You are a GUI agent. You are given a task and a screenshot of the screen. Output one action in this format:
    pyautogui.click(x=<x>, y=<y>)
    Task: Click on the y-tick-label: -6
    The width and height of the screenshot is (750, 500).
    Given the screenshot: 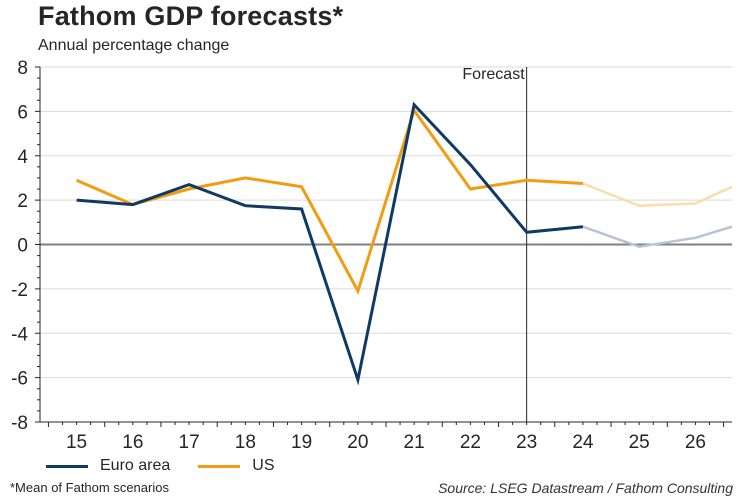 What is the action you would take?
    pyautogui.click(x=19, y=379)
    